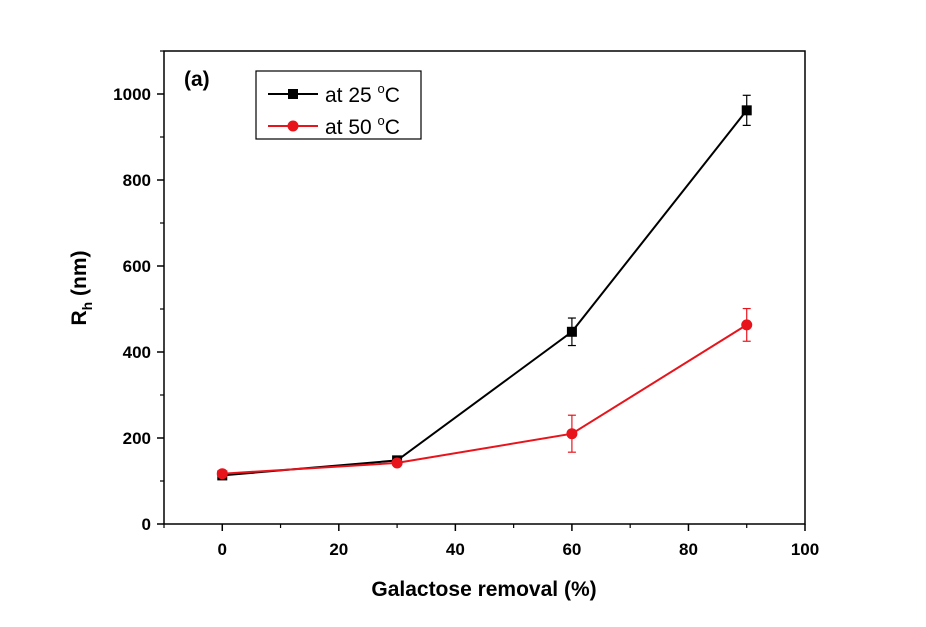 Image resolution: width=926 pixels, height=627 pixels. I want to click on legend-label-25c-suffix: C, so click(392, 95).